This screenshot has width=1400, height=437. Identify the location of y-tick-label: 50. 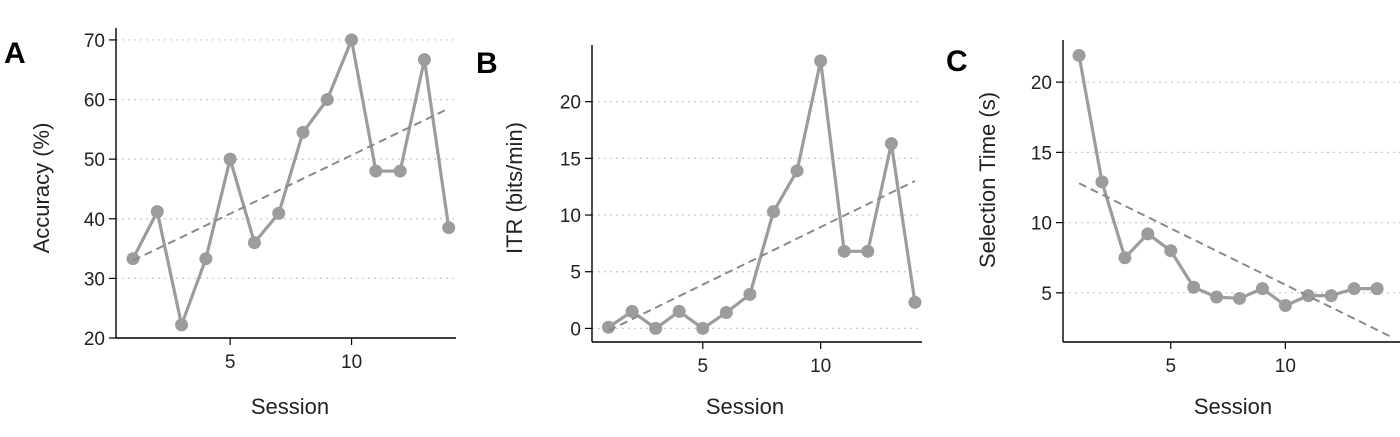
(94, 160).